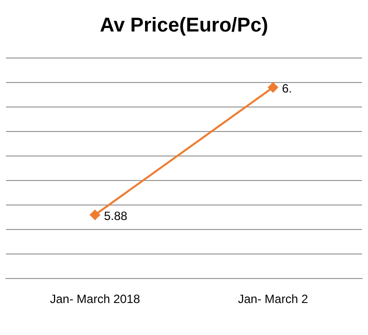 This screenshot has height=335, width=368. I want to click on x-tick-label: Jan- March 2018, so click(95, 299).